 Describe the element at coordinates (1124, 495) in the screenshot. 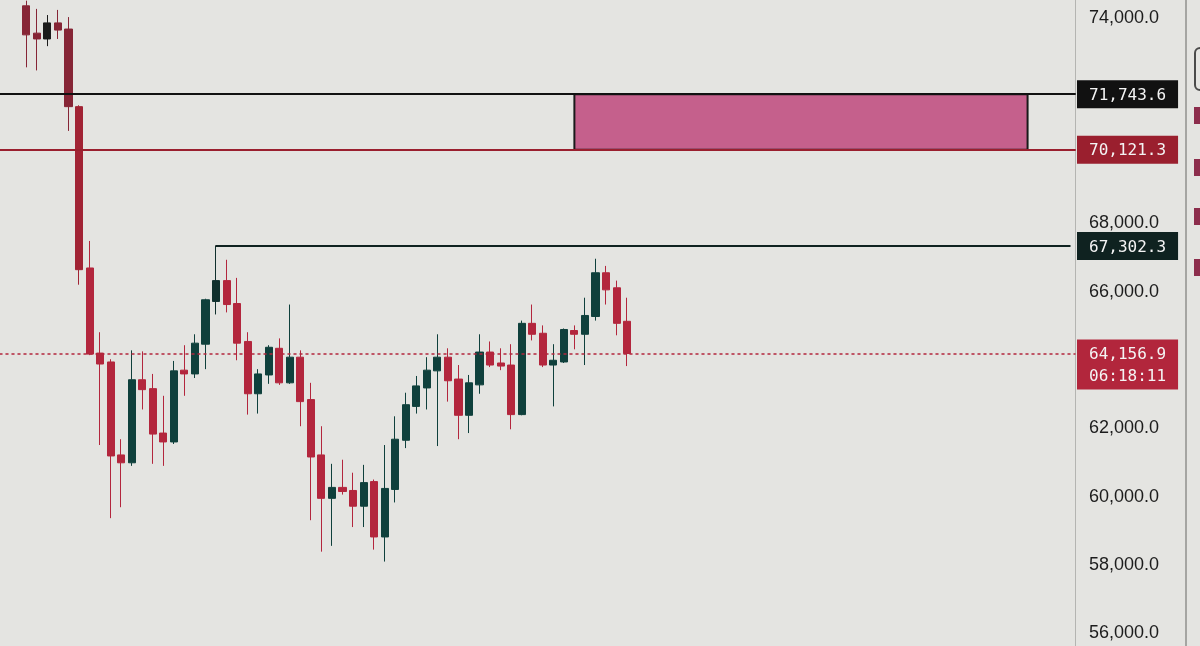

I see `y-tick-label: 60,000.0` at that location.